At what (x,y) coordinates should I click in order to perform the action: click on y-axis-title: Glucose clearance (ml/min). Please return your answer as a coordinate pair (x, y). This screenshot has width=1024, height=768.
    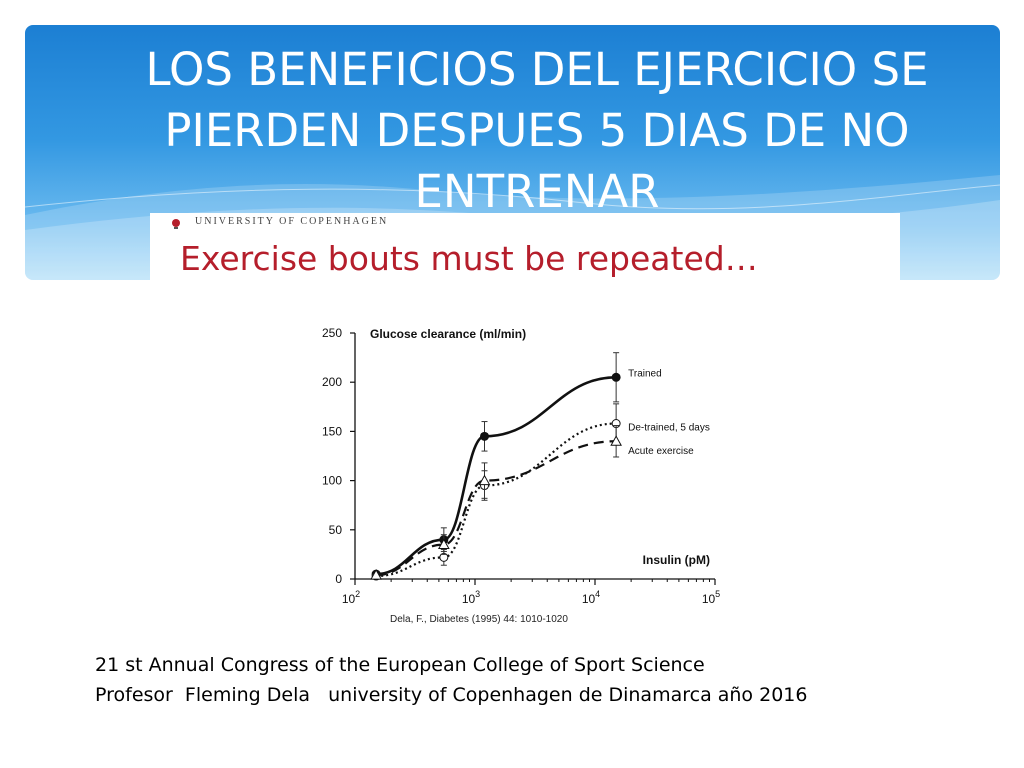
    Looking at the image, I should click on (448, 334).